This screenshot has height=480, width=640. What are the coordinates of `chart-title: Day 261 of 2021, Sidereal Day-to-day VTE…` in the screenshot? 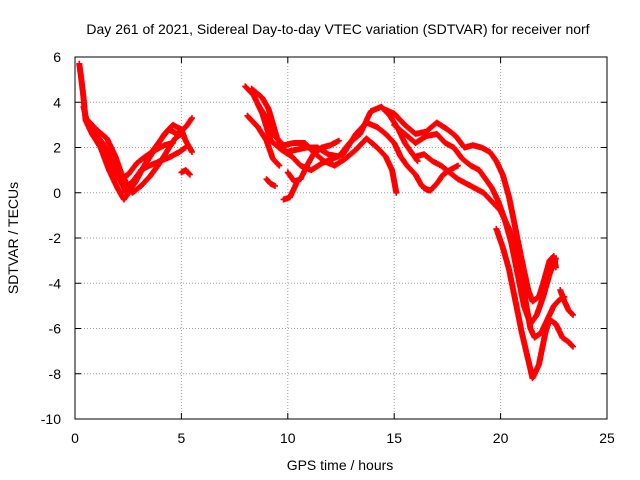 It's located at (337, 29).